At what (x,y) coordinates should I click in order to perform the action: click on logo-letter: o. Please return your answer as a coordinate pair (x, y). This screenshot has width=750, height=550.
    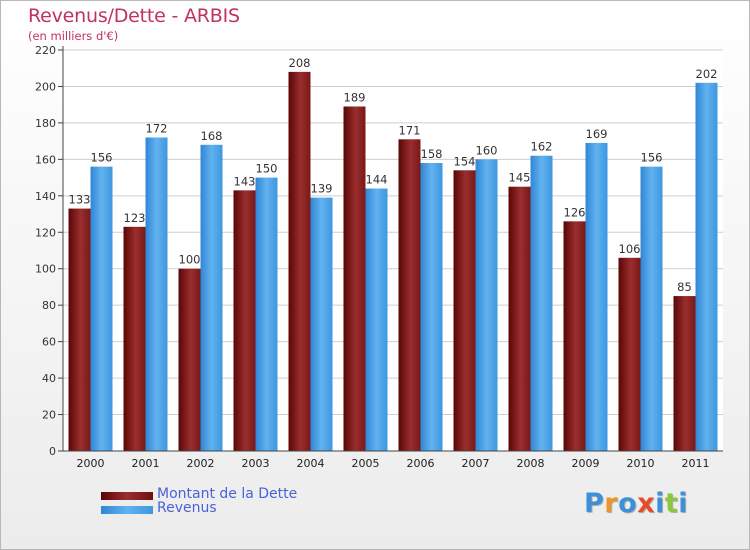
    Looking at the image, I should click on (628, 503).